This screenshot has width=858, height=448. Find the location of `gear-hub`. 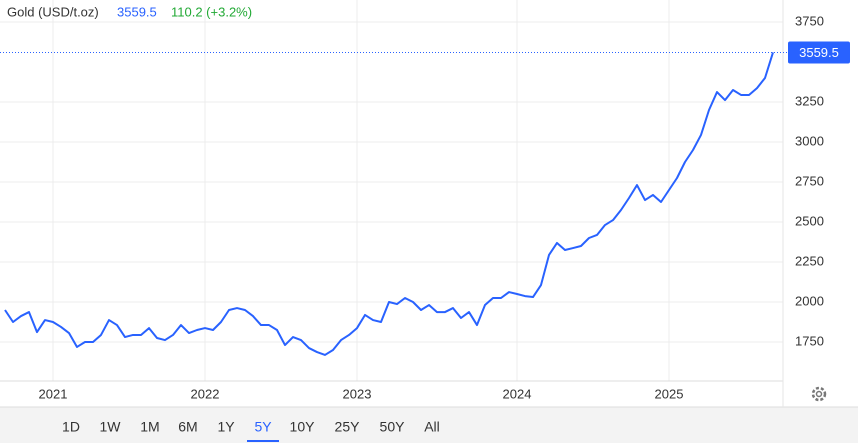

gear-hub is located at coordinates (819, 394).